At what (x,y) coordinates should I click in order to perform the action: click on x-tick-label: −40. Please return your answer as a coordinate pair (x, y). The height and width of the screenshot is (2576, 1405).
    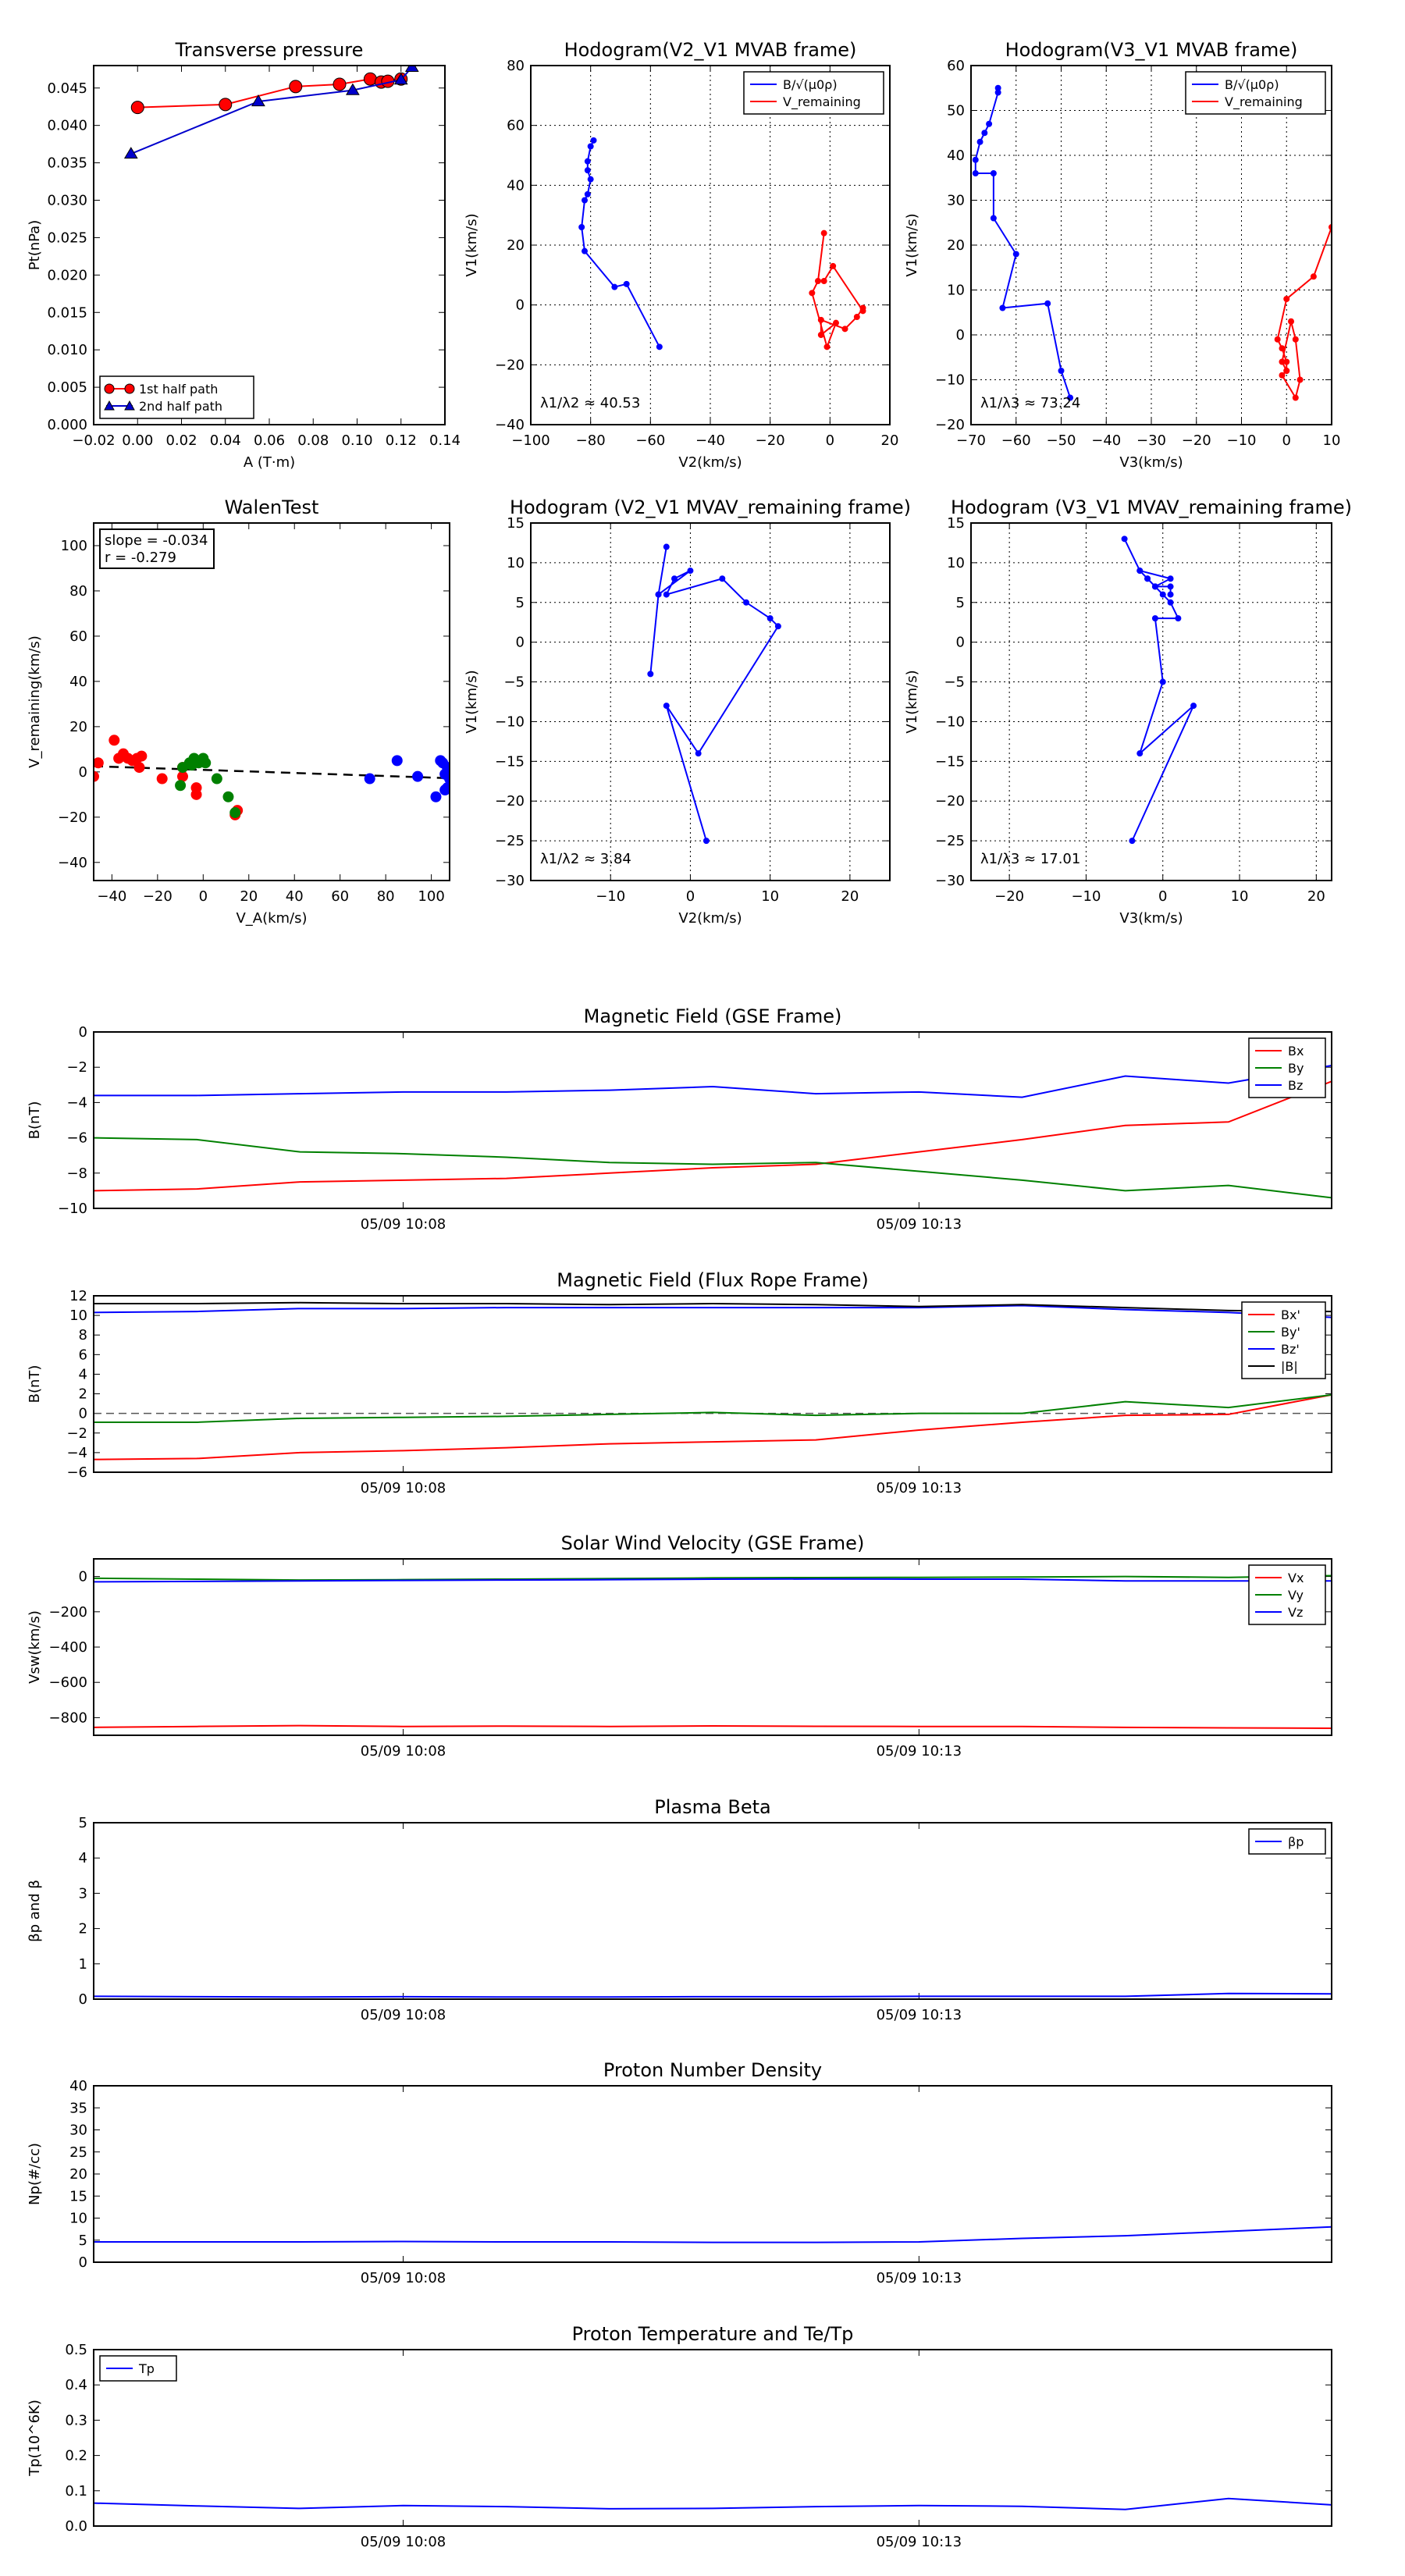
    Looking at the image, I should click on (710, 440).